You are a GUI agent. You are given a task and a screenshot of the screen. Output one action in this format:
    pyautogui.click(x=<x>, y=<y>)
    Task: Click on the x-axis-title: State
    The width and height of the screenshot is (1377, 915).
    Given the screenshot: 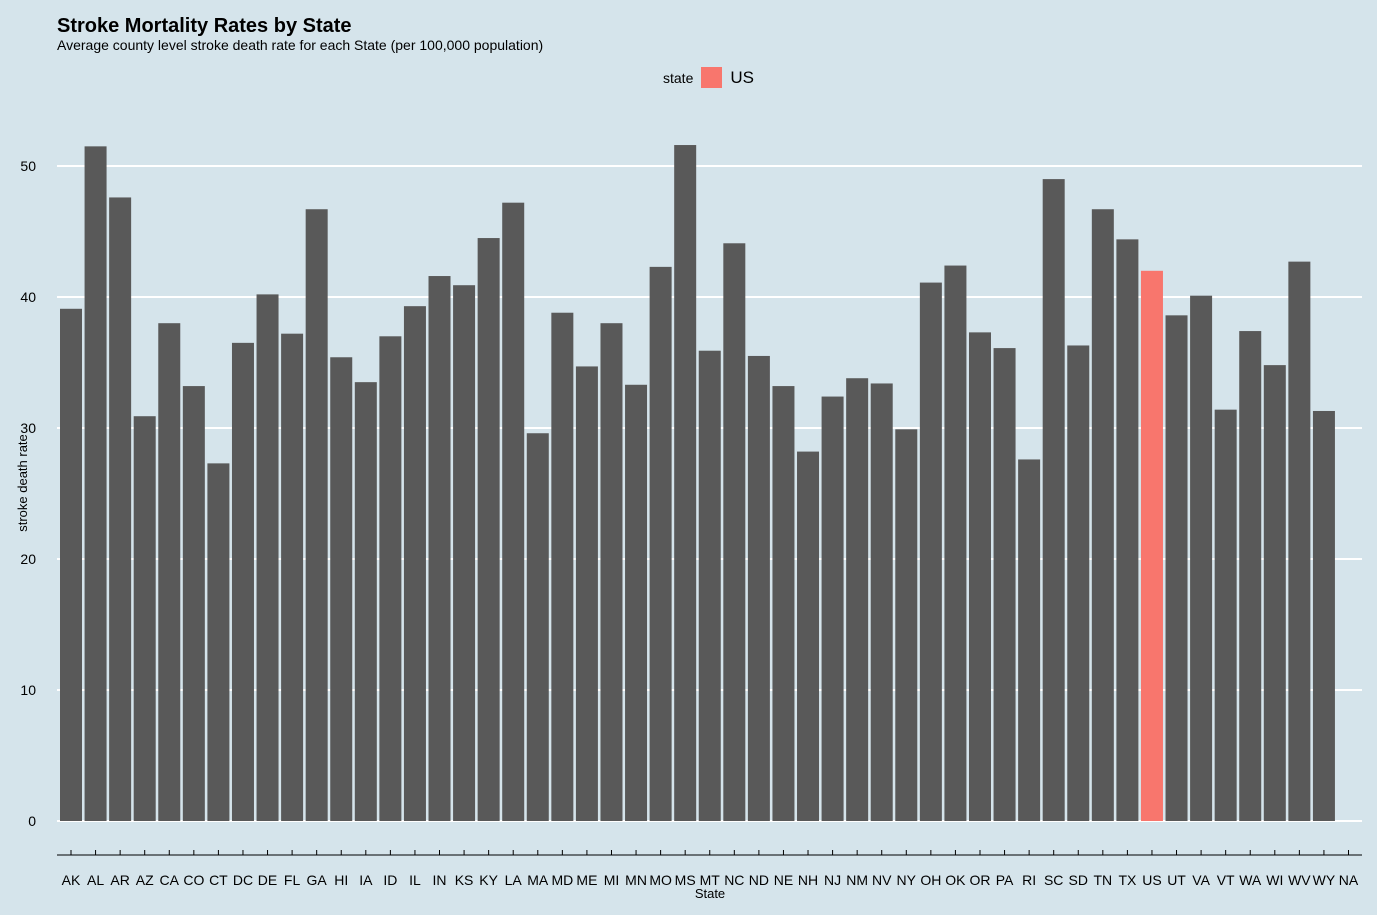 What is the action you would take?
    pyautogui.click(x=710, y=893)
    